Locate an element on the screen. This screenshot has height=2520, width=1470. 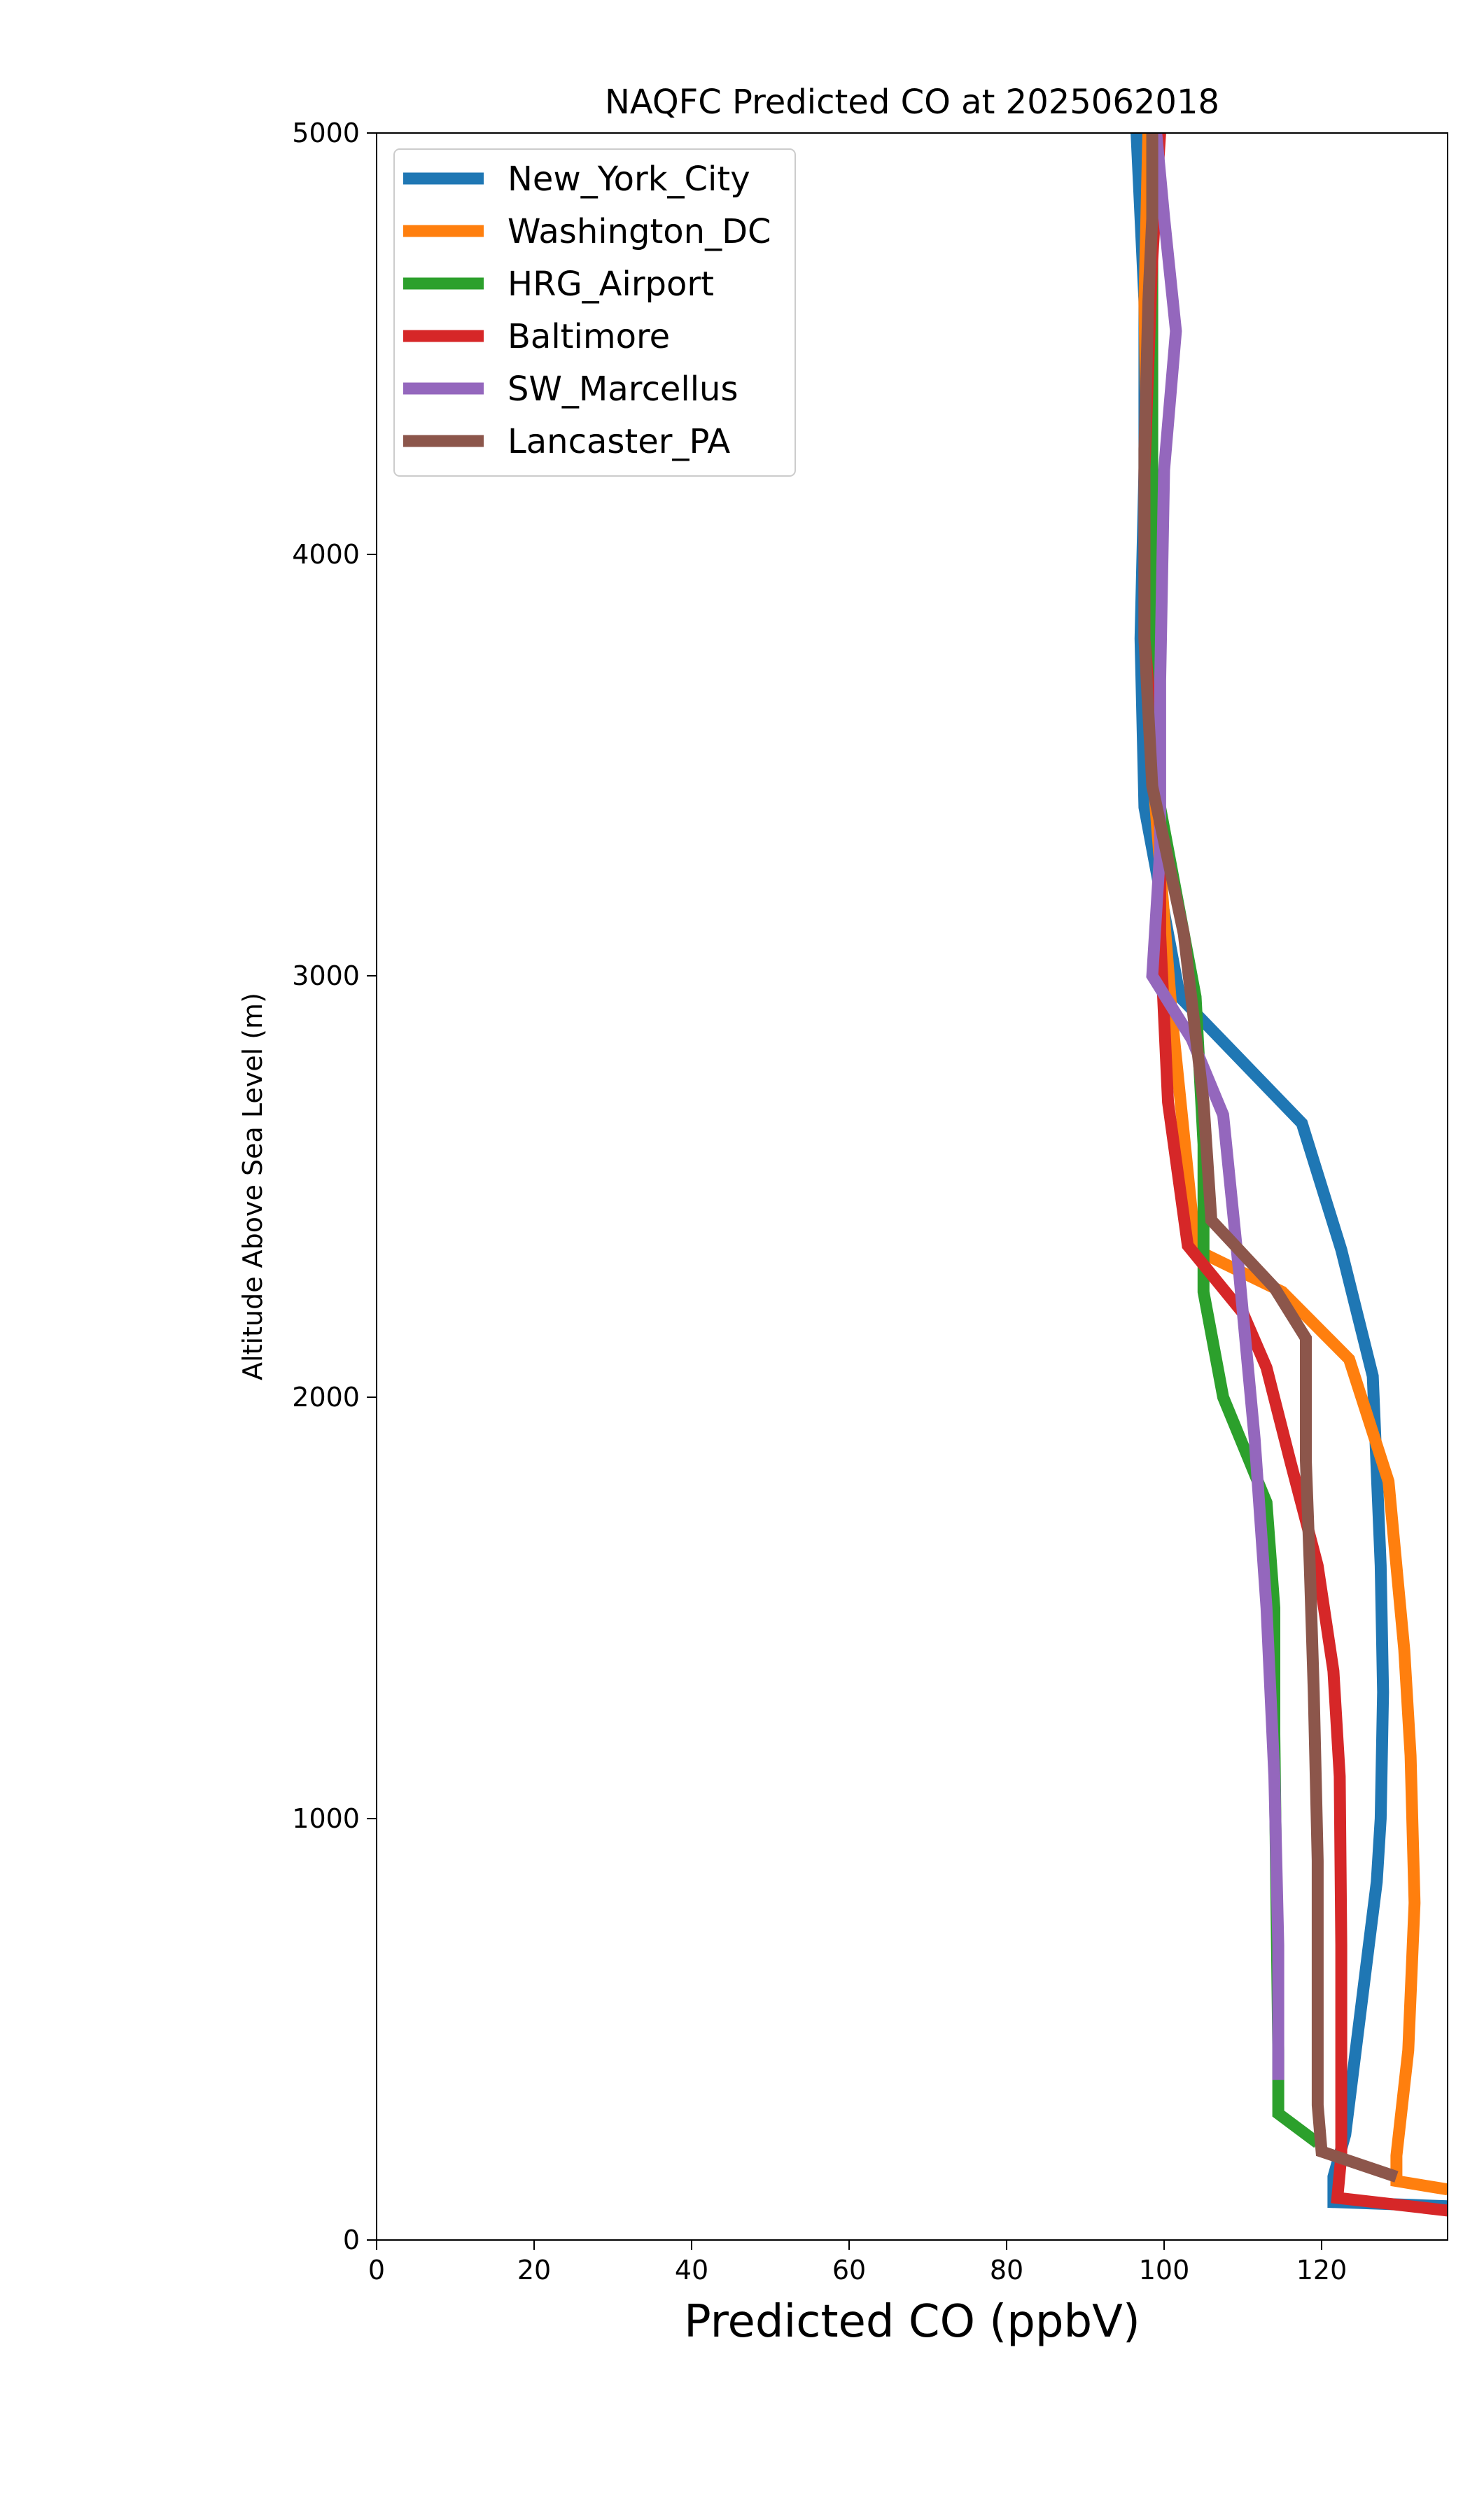
y-axis: 0 1000 2000 3000 4000 5000 is located at coordinates (334, 1186).